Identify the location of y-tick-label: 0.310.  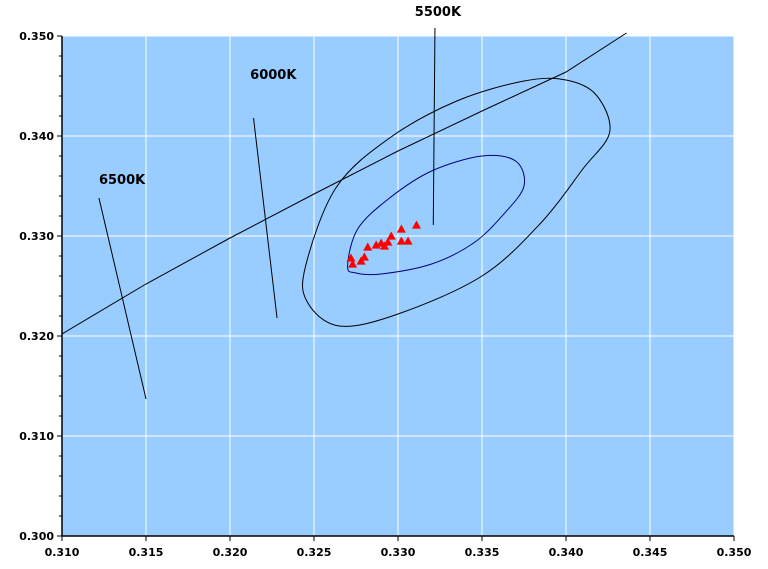
(36, 436).